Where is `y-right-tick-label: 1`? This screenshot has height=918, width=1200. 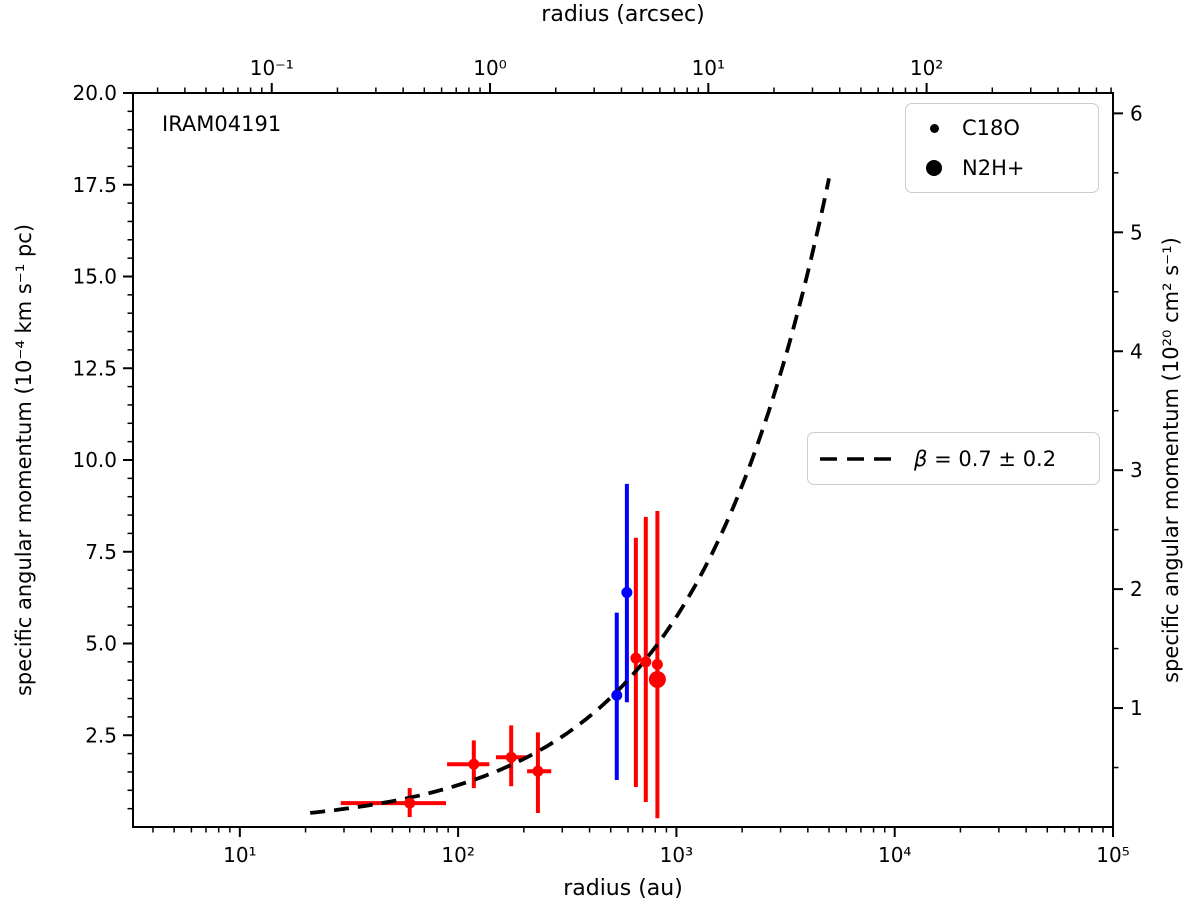
y-right-tick-label: 1 is located at coordinates (1136, 708).